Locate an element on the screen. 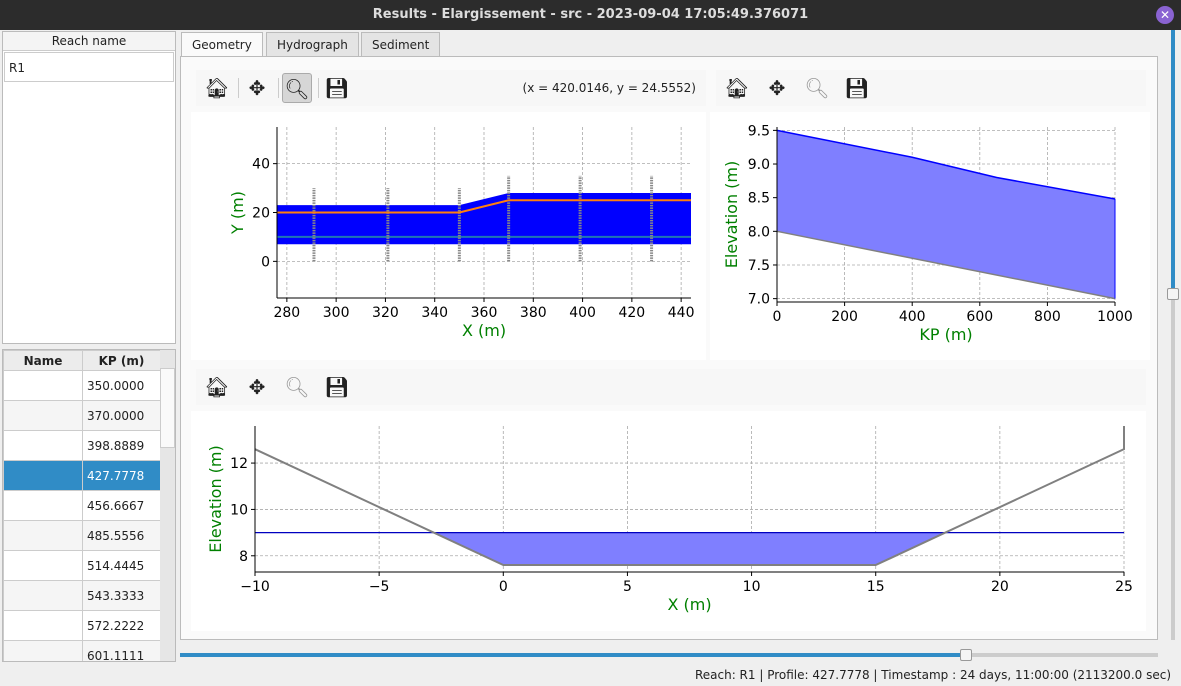 The image size is (1181, 686). table-row: 427.7778 is located at coordinates (82, 475).